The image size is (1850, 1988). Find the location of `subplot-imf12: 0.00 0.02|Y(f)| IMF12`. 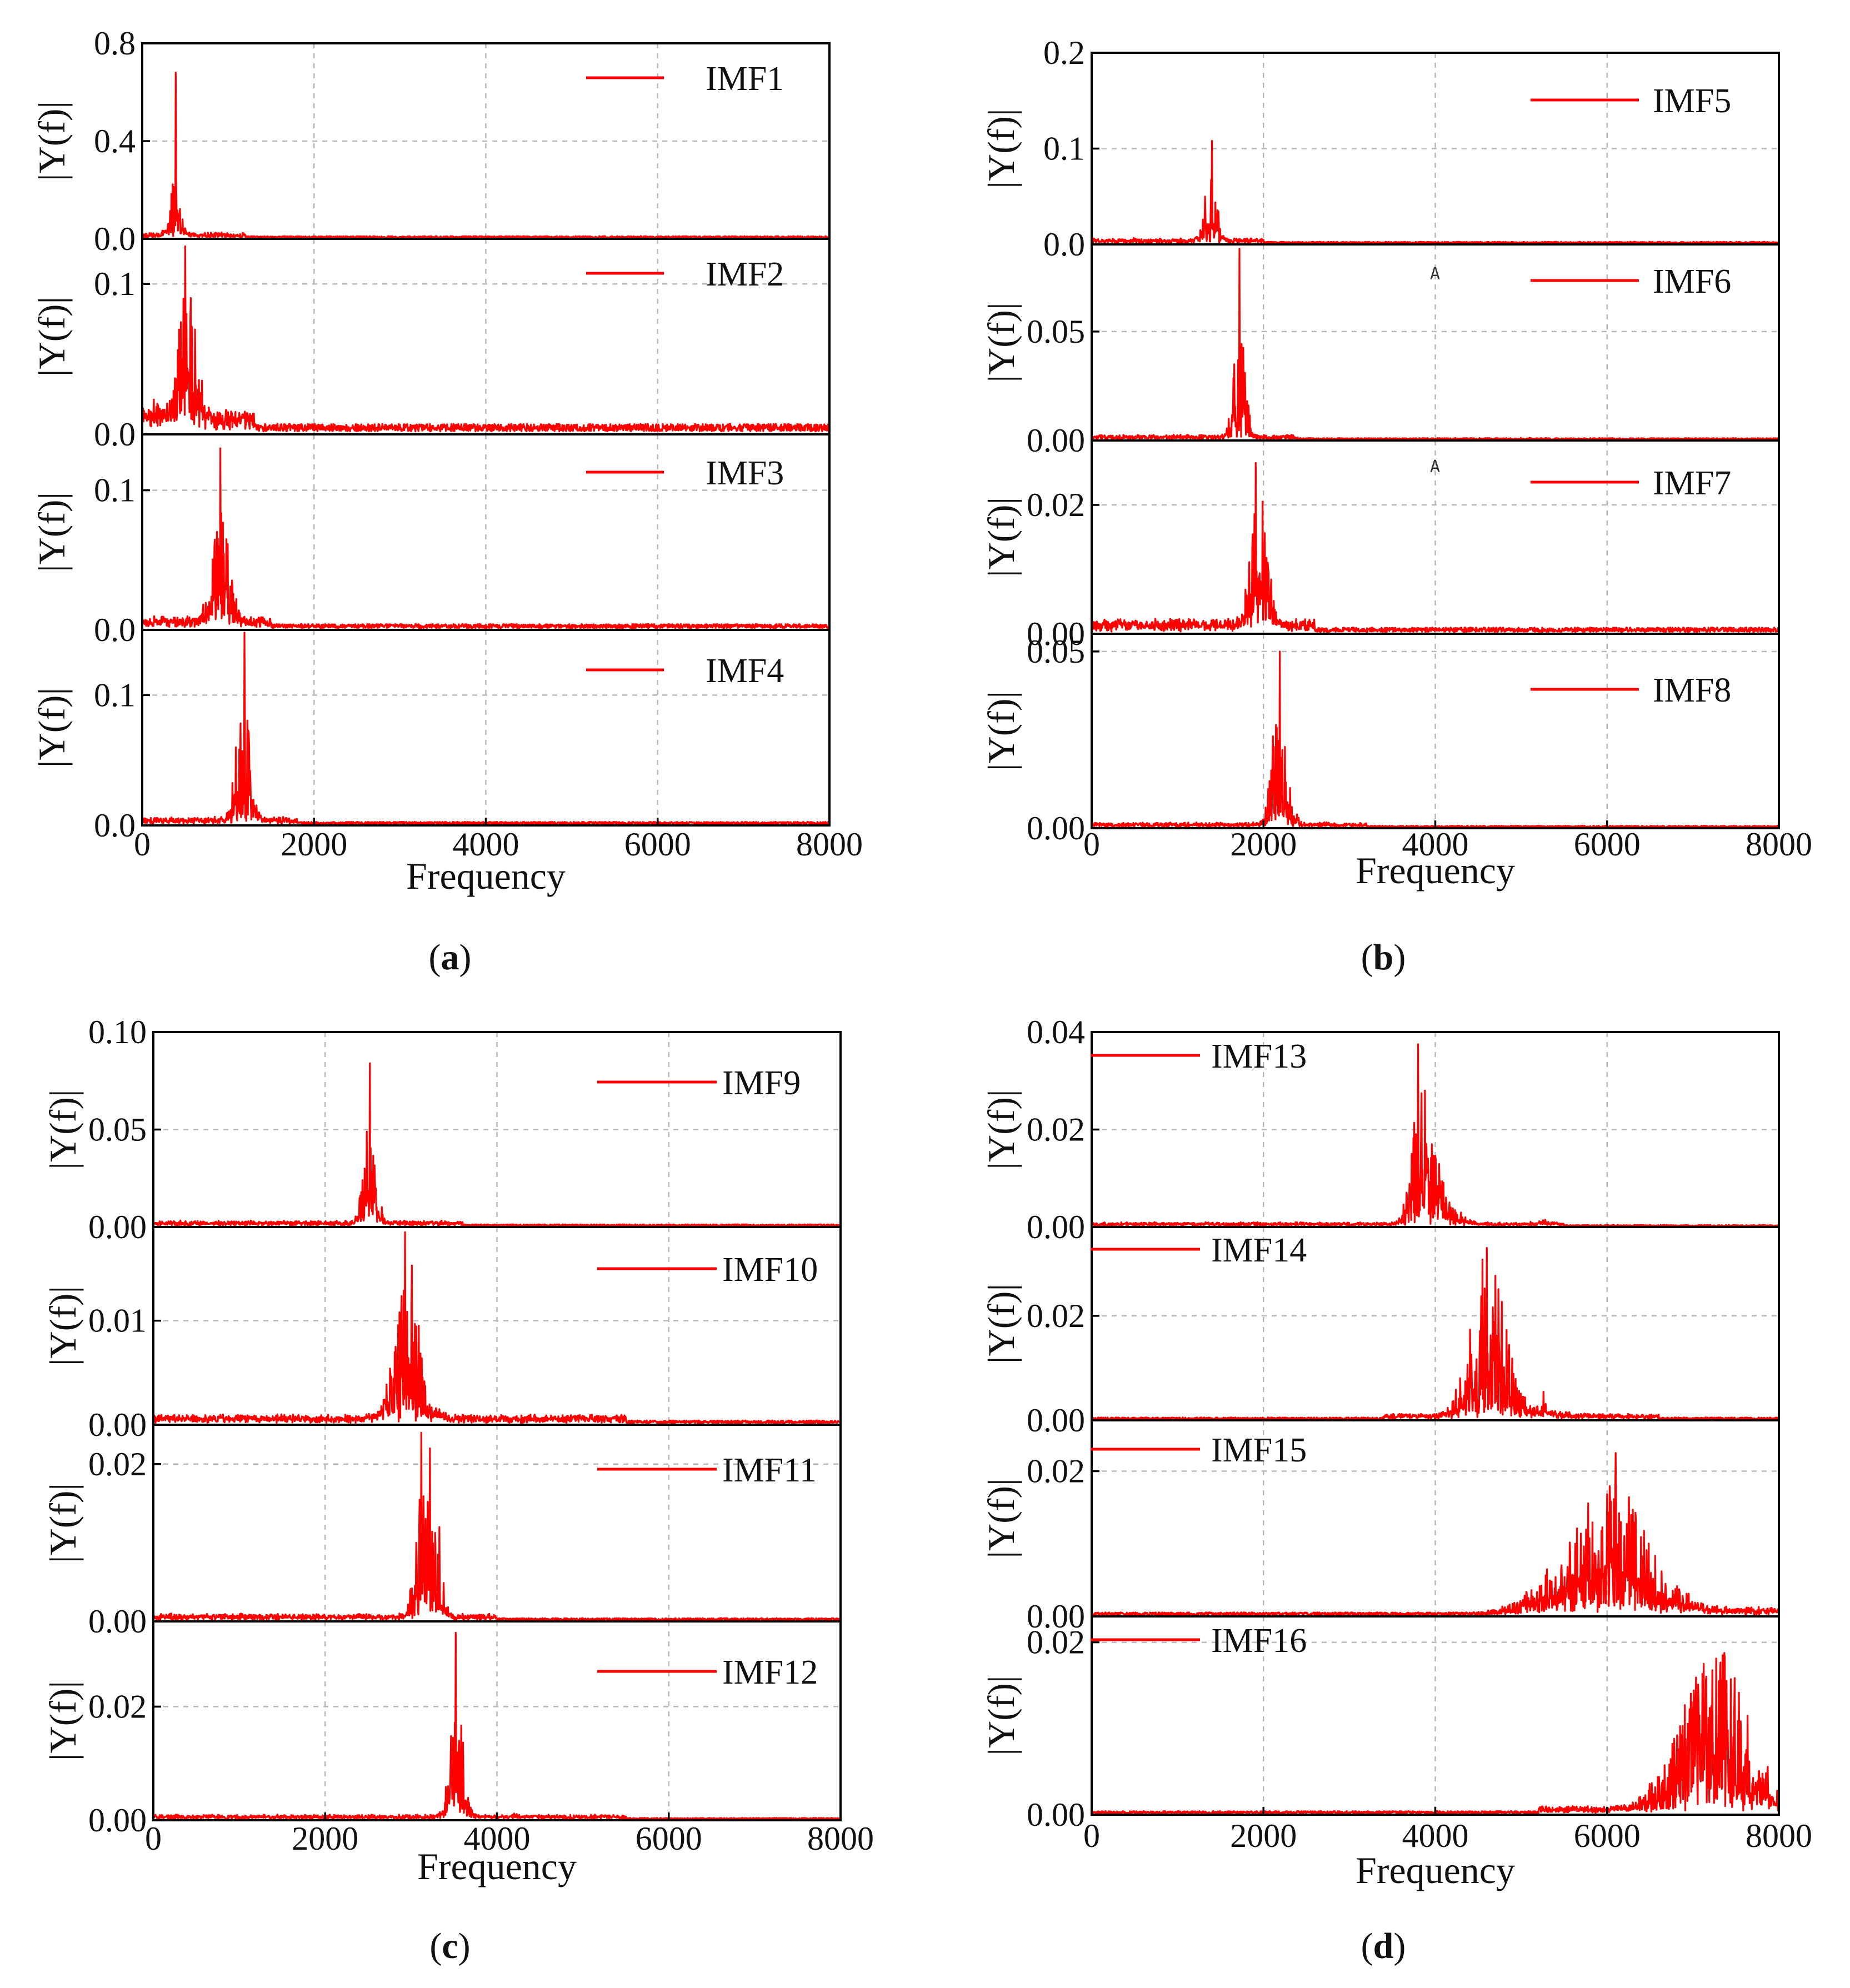

subplot-imf12: 0.00 0.02|Y(f)| IMF12 is located at coordinates (442, 1729).